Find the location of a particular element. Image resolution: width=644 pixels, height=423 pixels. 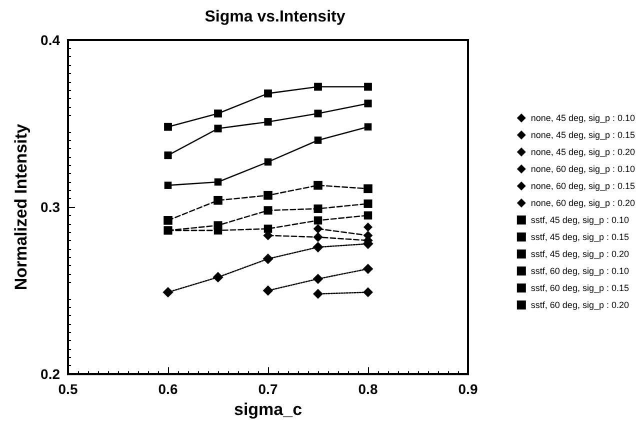

y-tick-label: 0.3 is located at coordinates (50, 207).